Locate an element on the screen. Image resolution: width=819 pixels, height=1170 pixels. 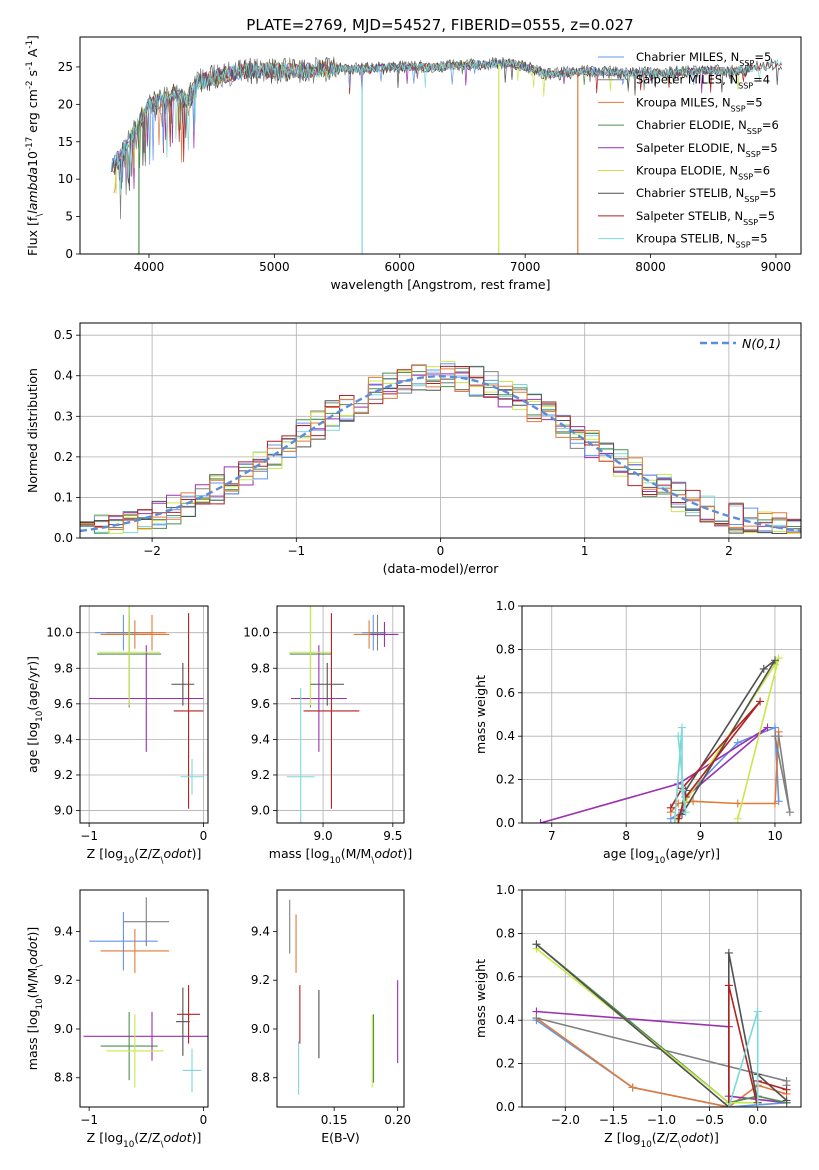
y-axis-label: age [log10(age/yr)] is located at coordinates (35, 714).